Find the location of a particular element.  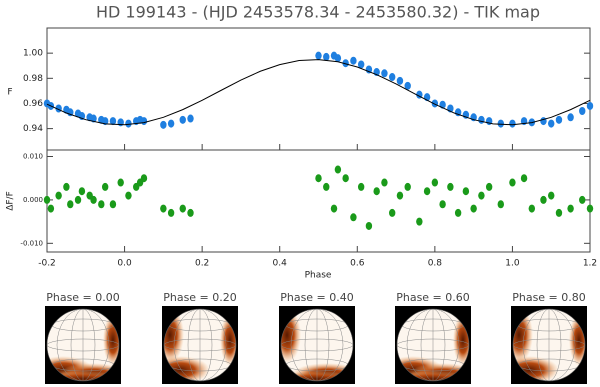

map-label: Phase = 0.20 is located at coordinates (200, 297).